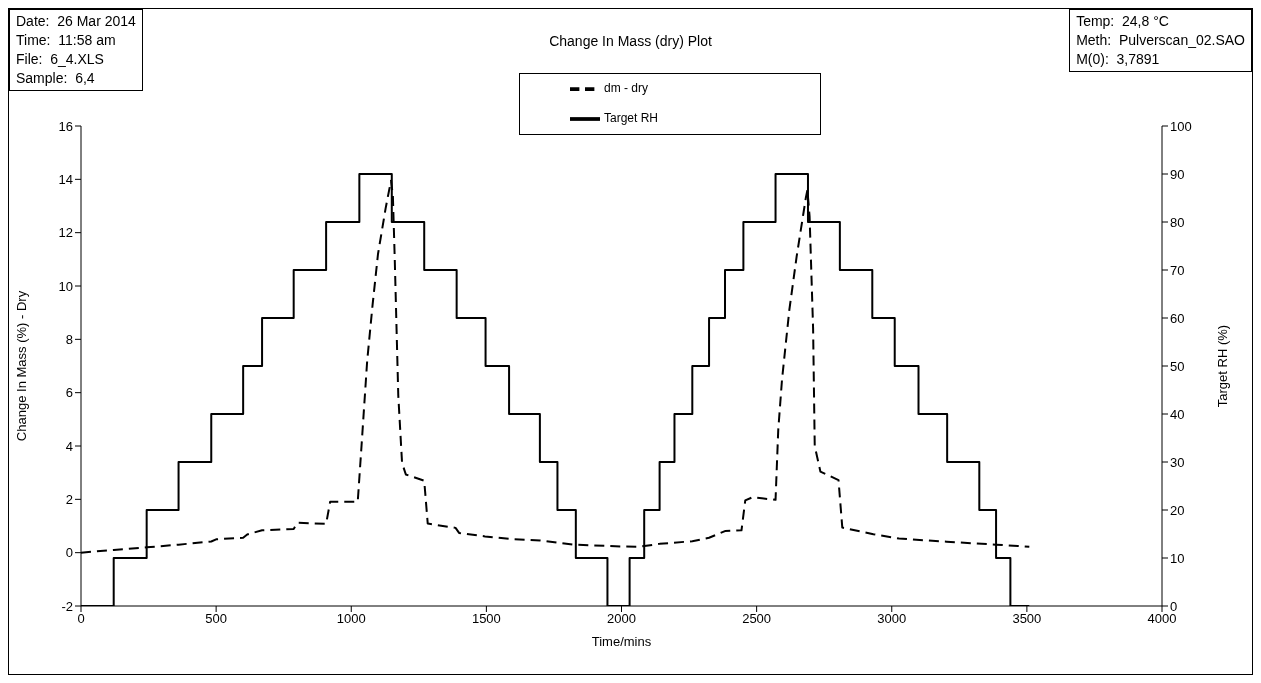 This screenshot has height=683, width=1261. I want to click on y-tick-label: 6, so click(69, 393).